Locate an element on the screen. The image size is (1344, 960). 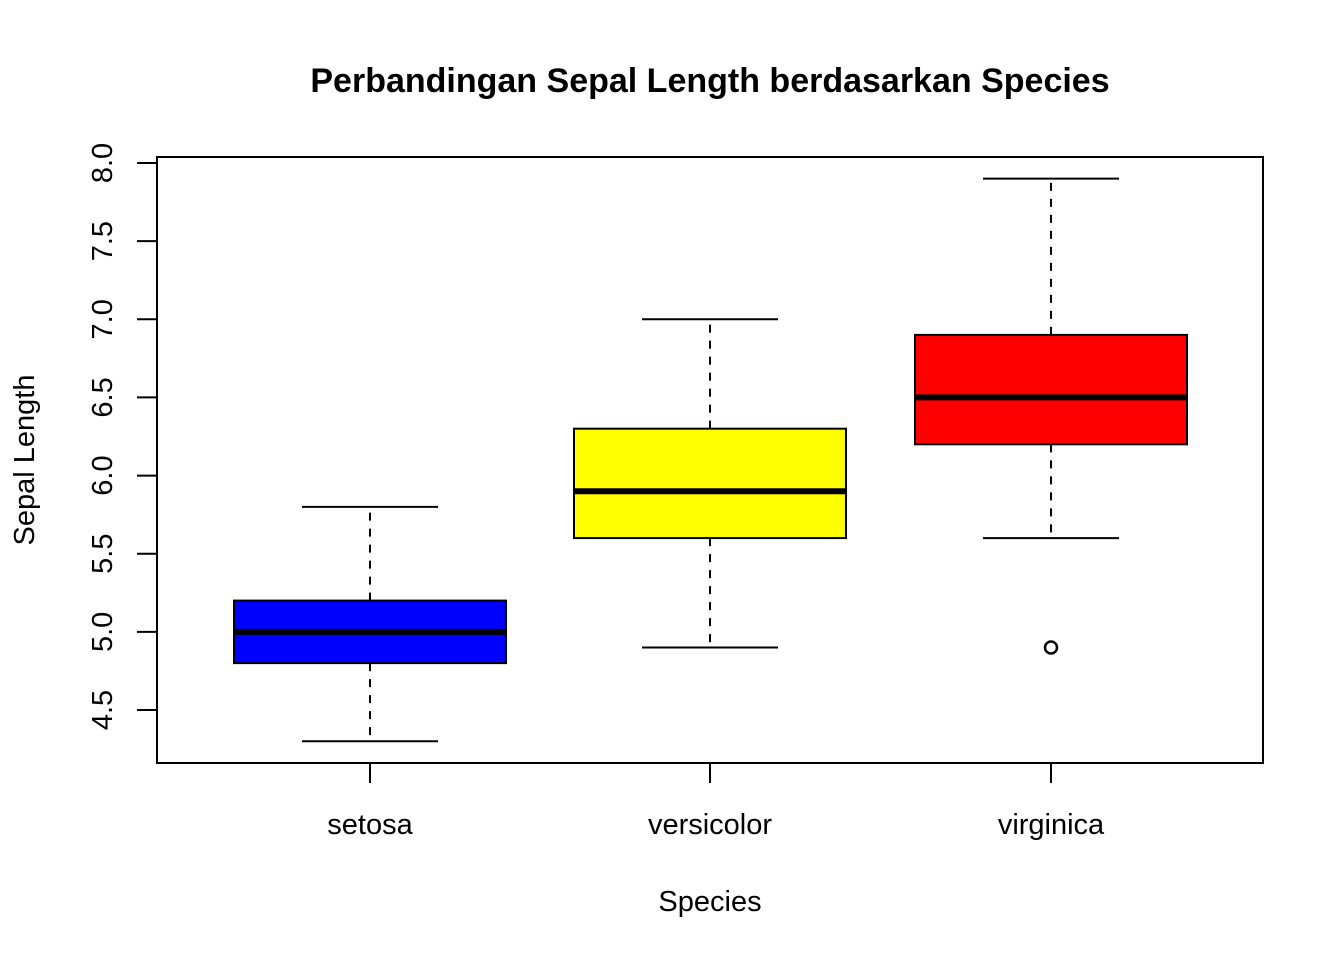
y-tick-label: 7.5 is located at coordinates (103, 241).